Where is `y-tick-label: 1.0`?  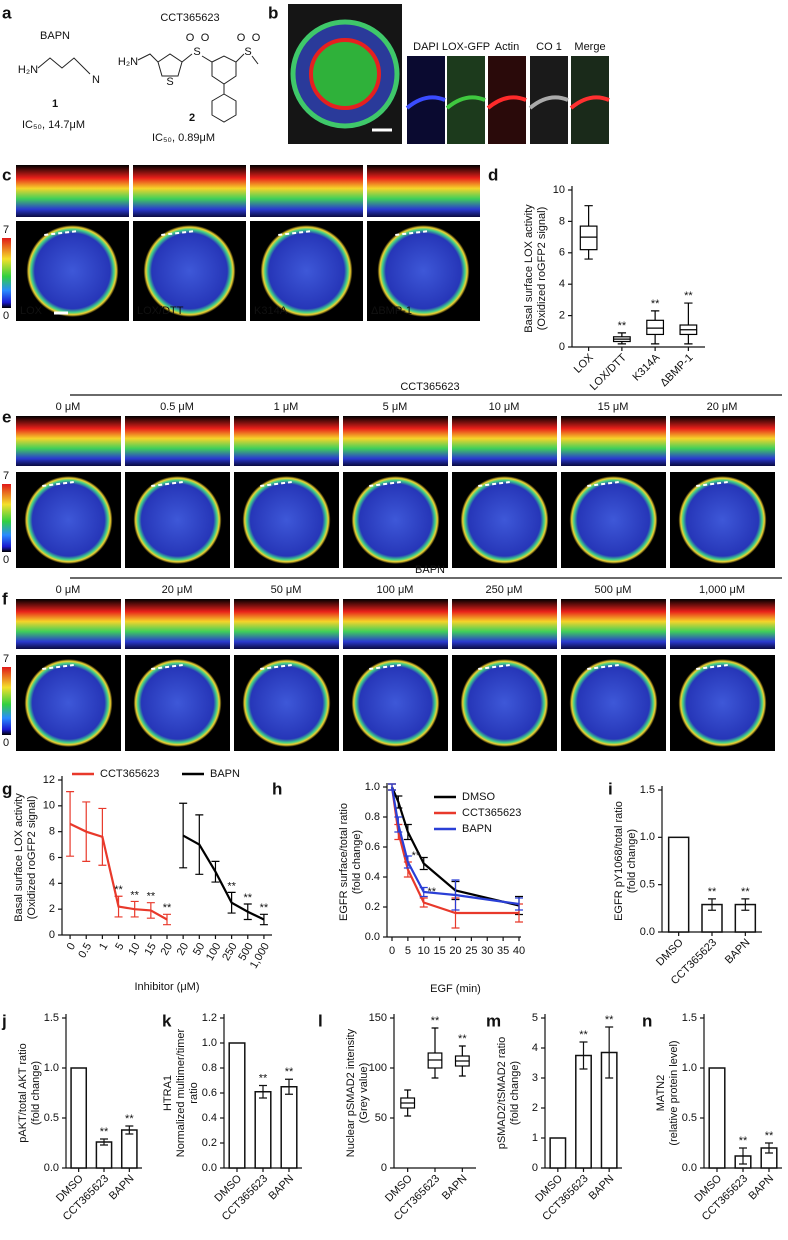 y-tick-label: 1.0 is located at coordinates (372, 787).